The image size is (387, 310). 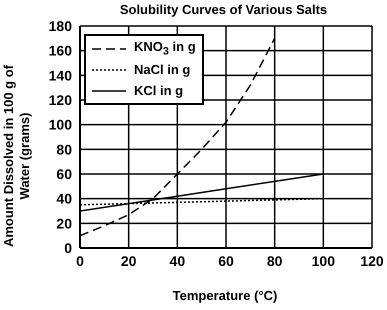 What do you see at coordinates (64, 198) in the screenshot?
I see `y-tick-label: 40` at bounding box center [64, 198].